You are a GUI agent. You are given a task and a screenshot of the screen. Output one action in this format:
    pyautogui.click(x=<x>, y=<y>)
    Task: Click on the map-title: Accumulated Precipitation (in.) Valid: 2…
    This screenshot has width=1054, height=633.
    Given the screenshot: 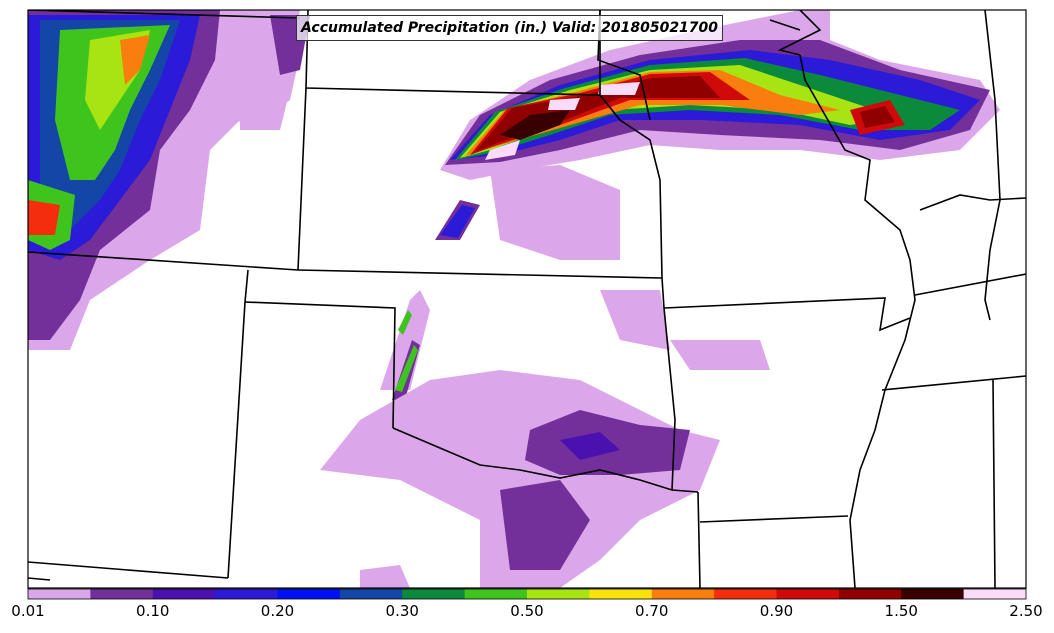 What is the action you would take?
    pyautogui.click(x=510, y=28)
    